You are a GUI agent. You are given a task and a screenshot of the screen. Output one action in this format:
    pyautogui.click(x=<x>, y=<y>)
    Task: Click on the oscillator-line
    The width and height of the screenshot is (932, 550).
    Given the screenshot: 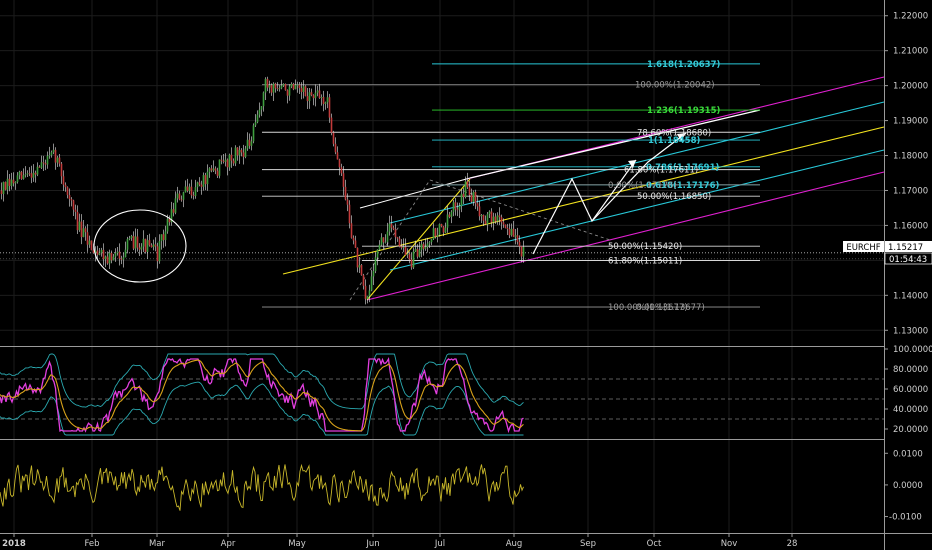 What is the action you would take?
    pyautogui.click(x=262, y=487)
    